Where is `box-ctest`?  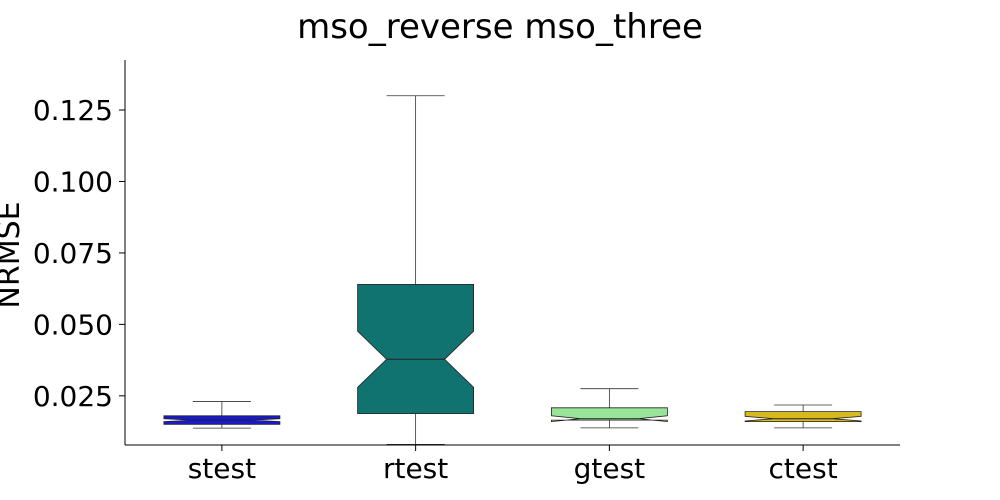
box-ctest is located at coordinates (803, 417).